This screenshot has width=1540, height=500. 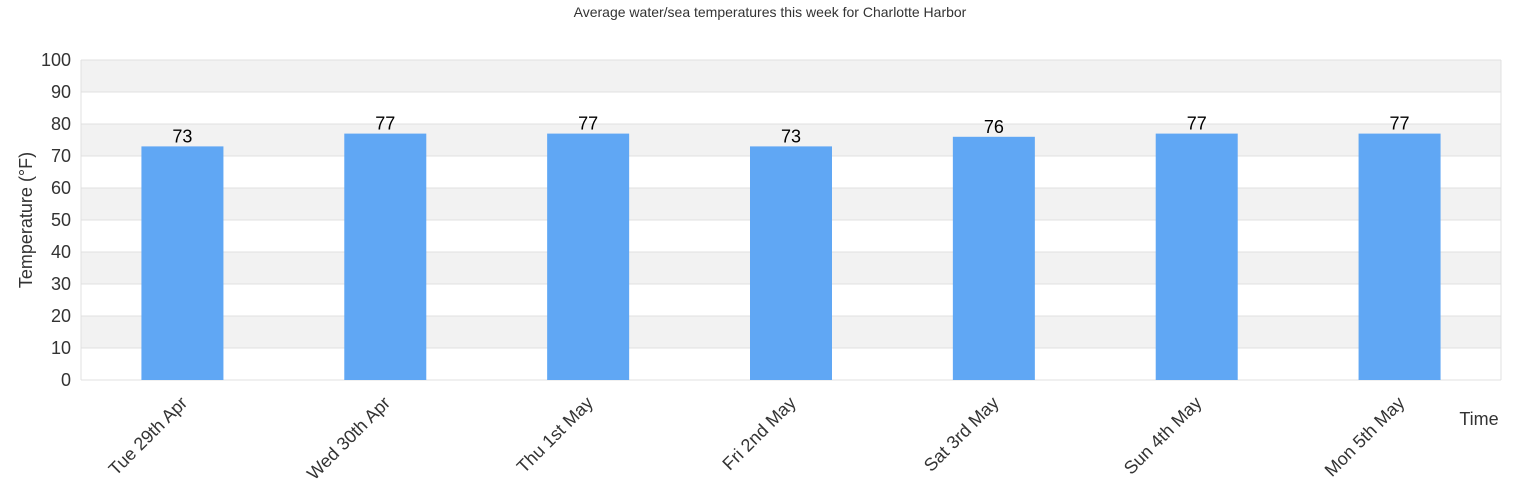 I want to click on x-tick-label: Mon 5th May, so click(x=1365, y=437).